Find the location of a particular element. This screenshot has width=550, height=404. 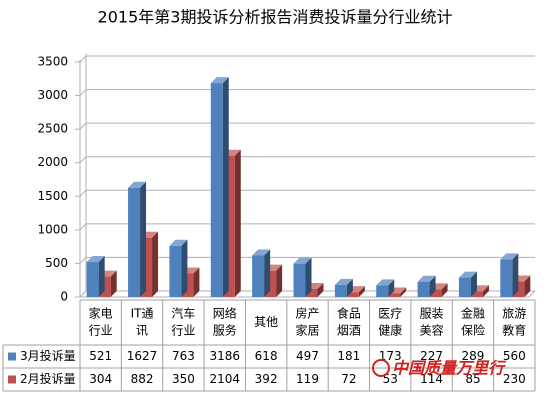

category-label: IT通 is located at coordinates (142, 314).